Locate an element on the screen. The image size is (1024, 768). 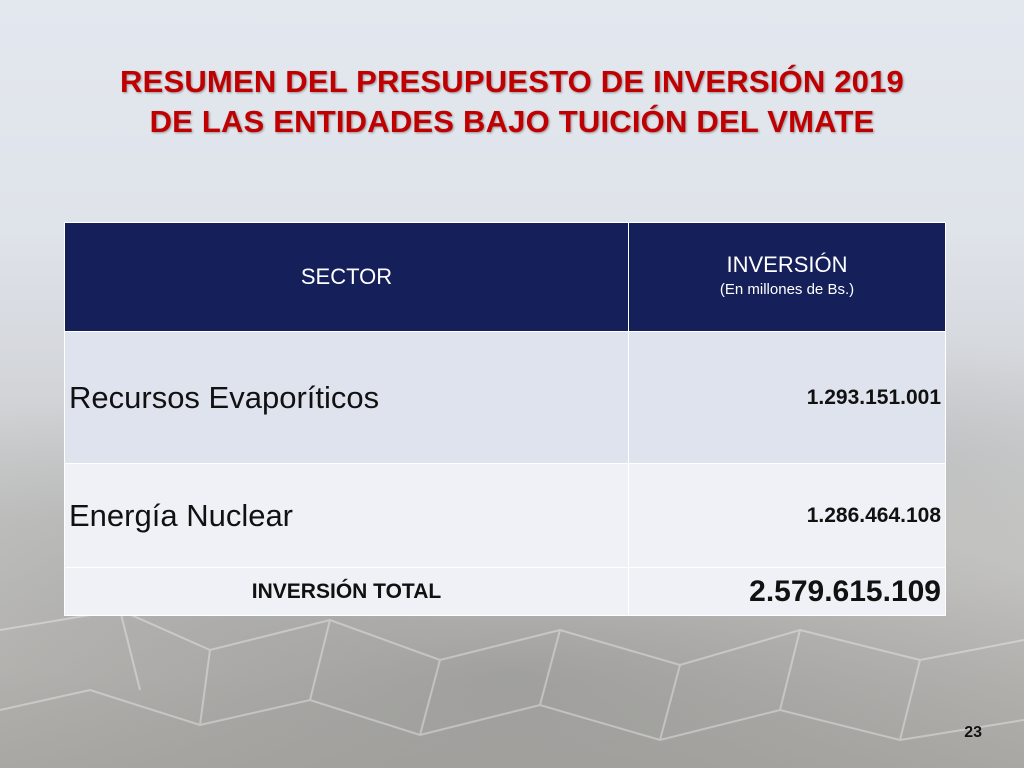
header-investment-label: INVERSIÓN is located at coordinates (787, 264).